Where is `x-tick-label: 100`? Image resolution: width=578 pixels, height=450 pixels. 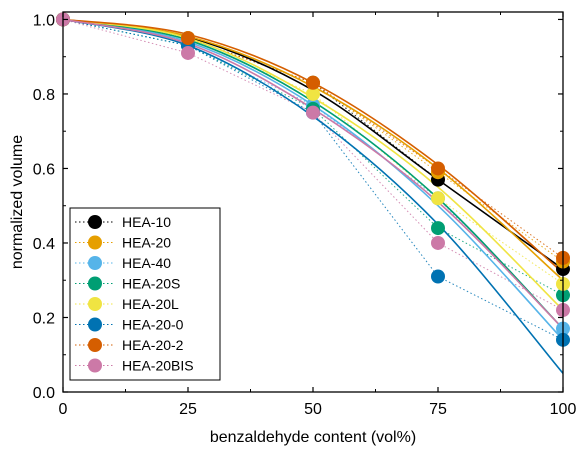
x-tick-label: 100 is located at coordinates (563, 409).